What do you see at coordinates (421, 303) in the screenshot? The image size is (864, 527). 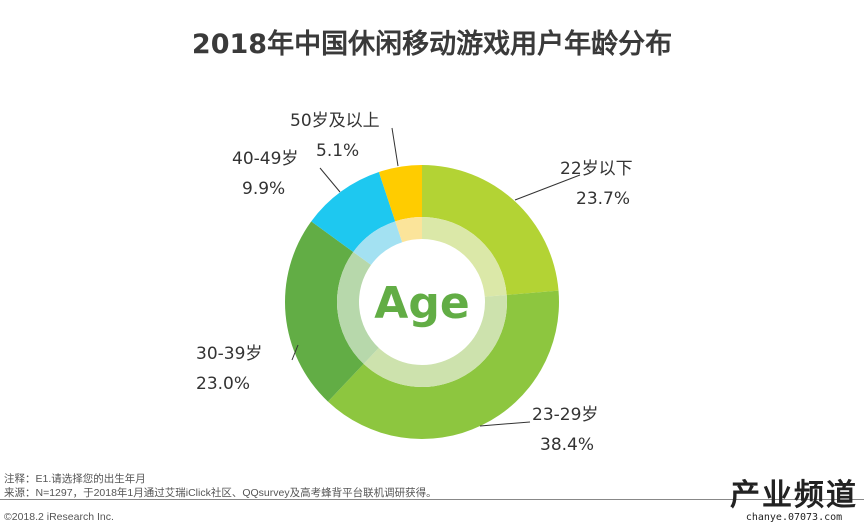 I see `center-label: Age` at bounding box center [421, 303].